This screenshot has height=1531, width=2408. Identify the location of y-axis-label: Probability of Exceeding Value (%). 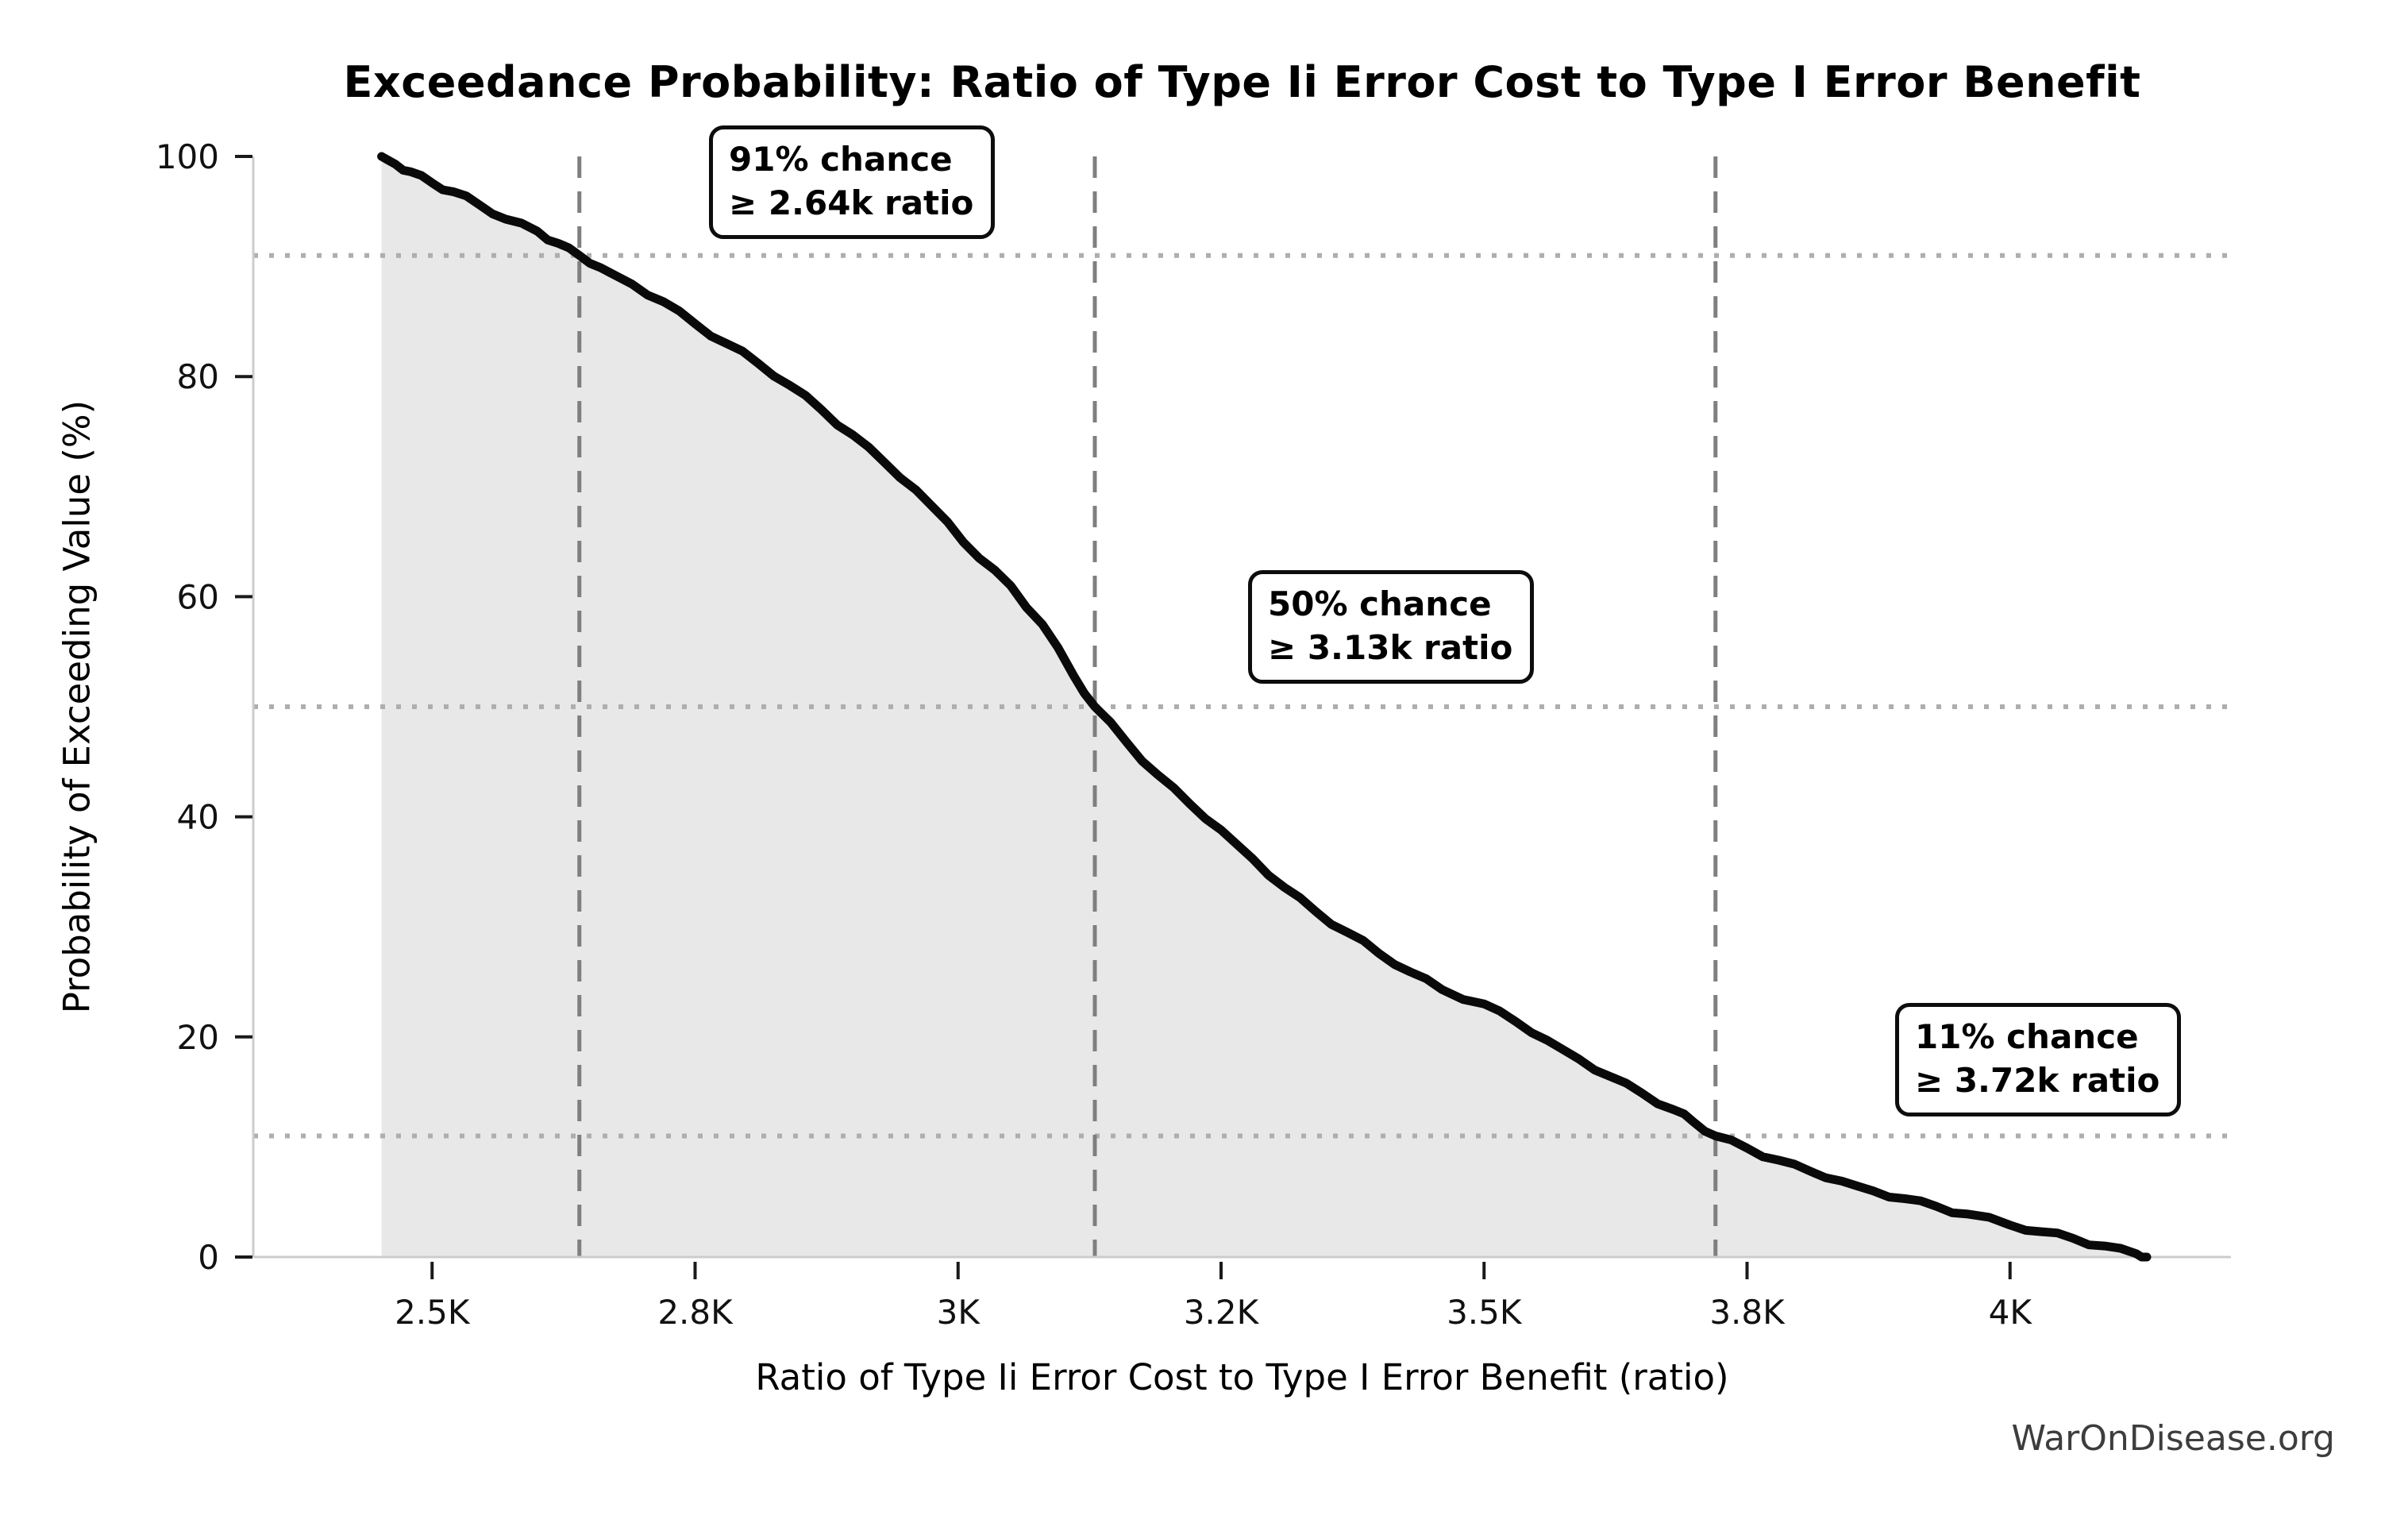
(77, 706).